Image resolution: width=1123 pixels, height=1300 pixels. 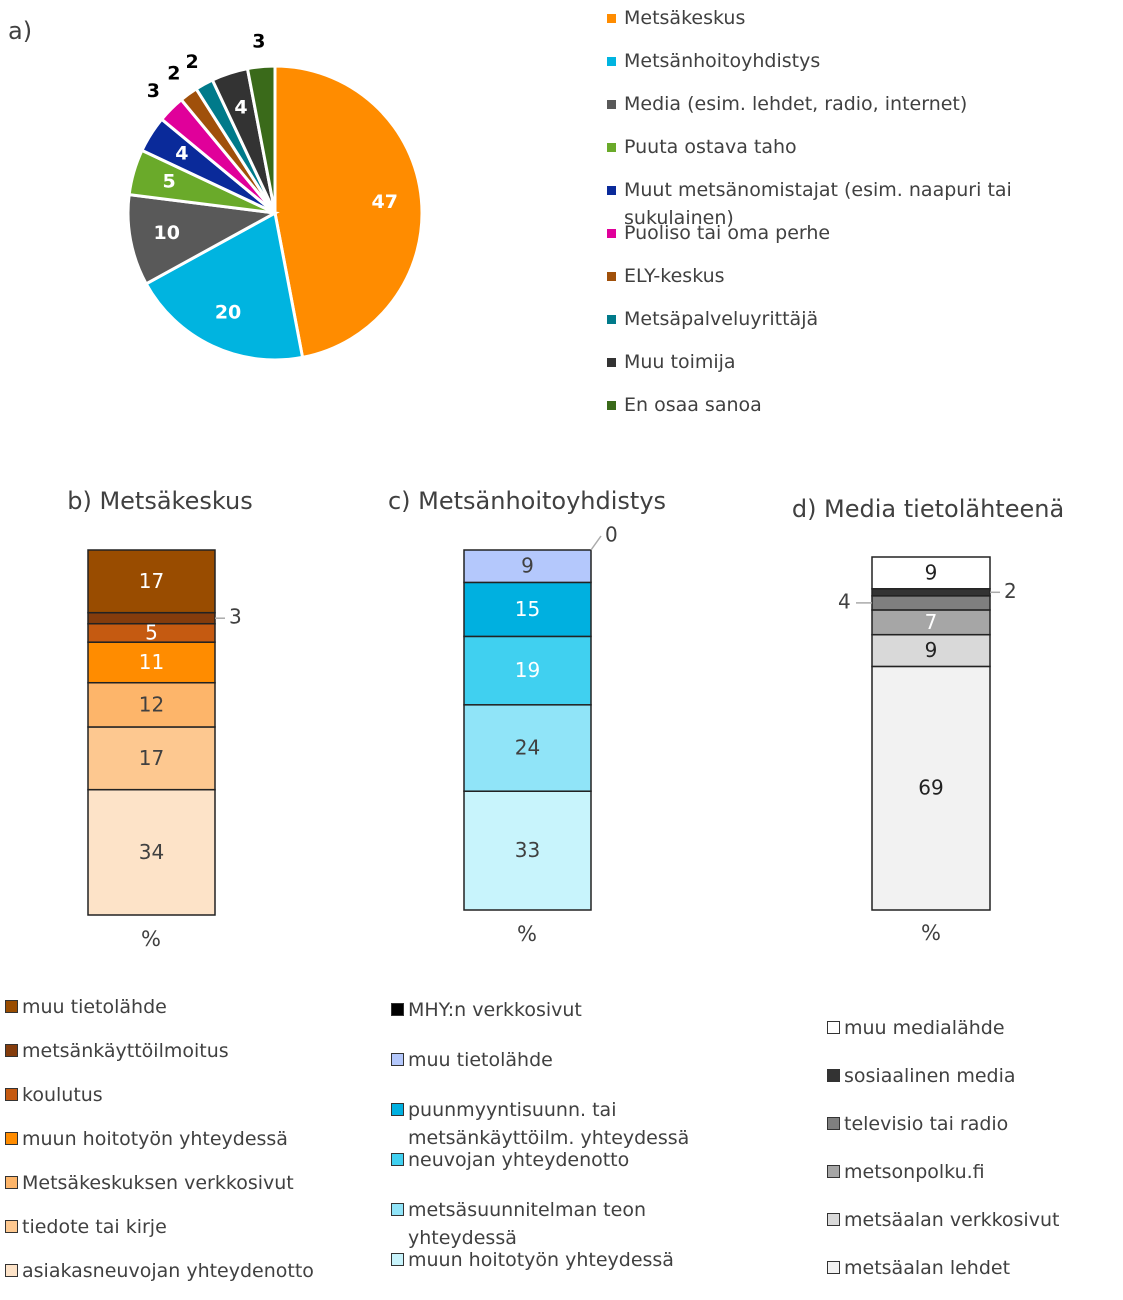 What do you see at coordinates (721, 319) in the screenshot?
I see `legend-label: Metsäpalveluyrittäjä` at bounding box center [721, 319].